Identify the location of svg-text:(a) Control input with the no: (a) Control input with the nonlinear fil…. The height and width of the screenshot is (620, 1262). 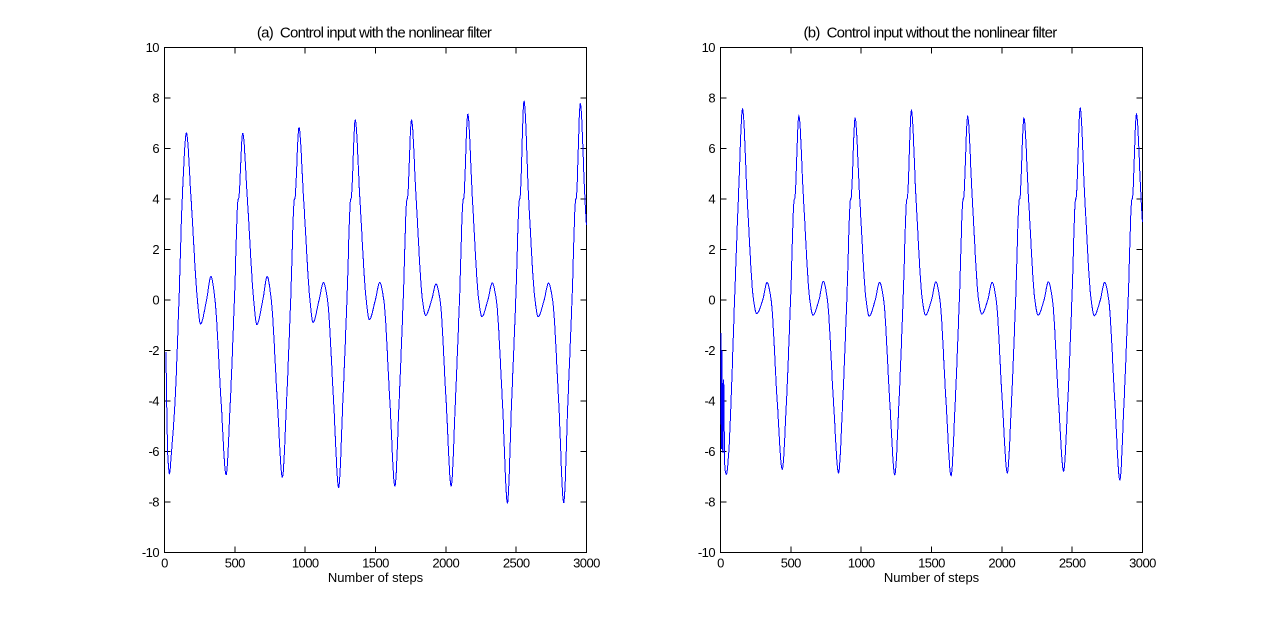
(374, 32).